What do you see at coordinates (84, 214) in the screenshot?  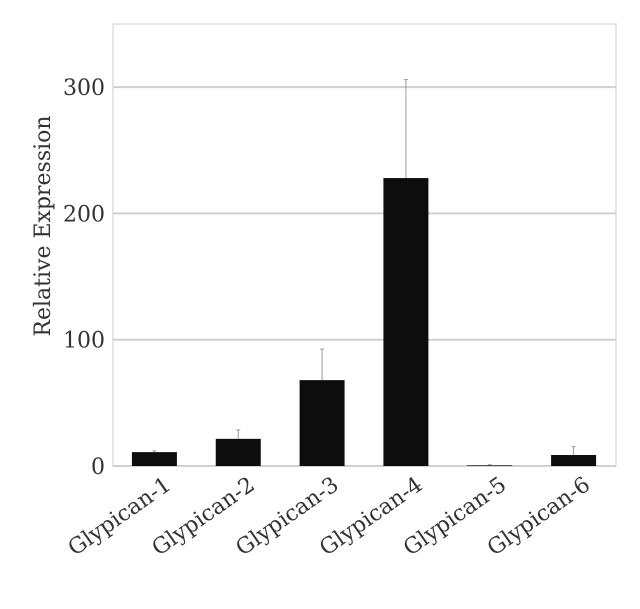 I see `y-tick-label: 200` at bounding box center [84, 214].